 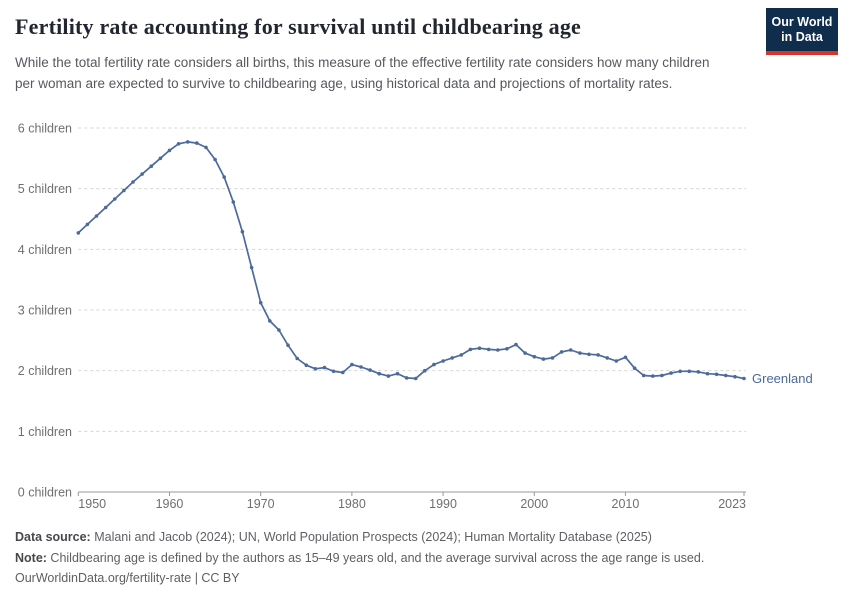 I want to click on y-axis-label-5: 5 children, so click(x=45, y=189).